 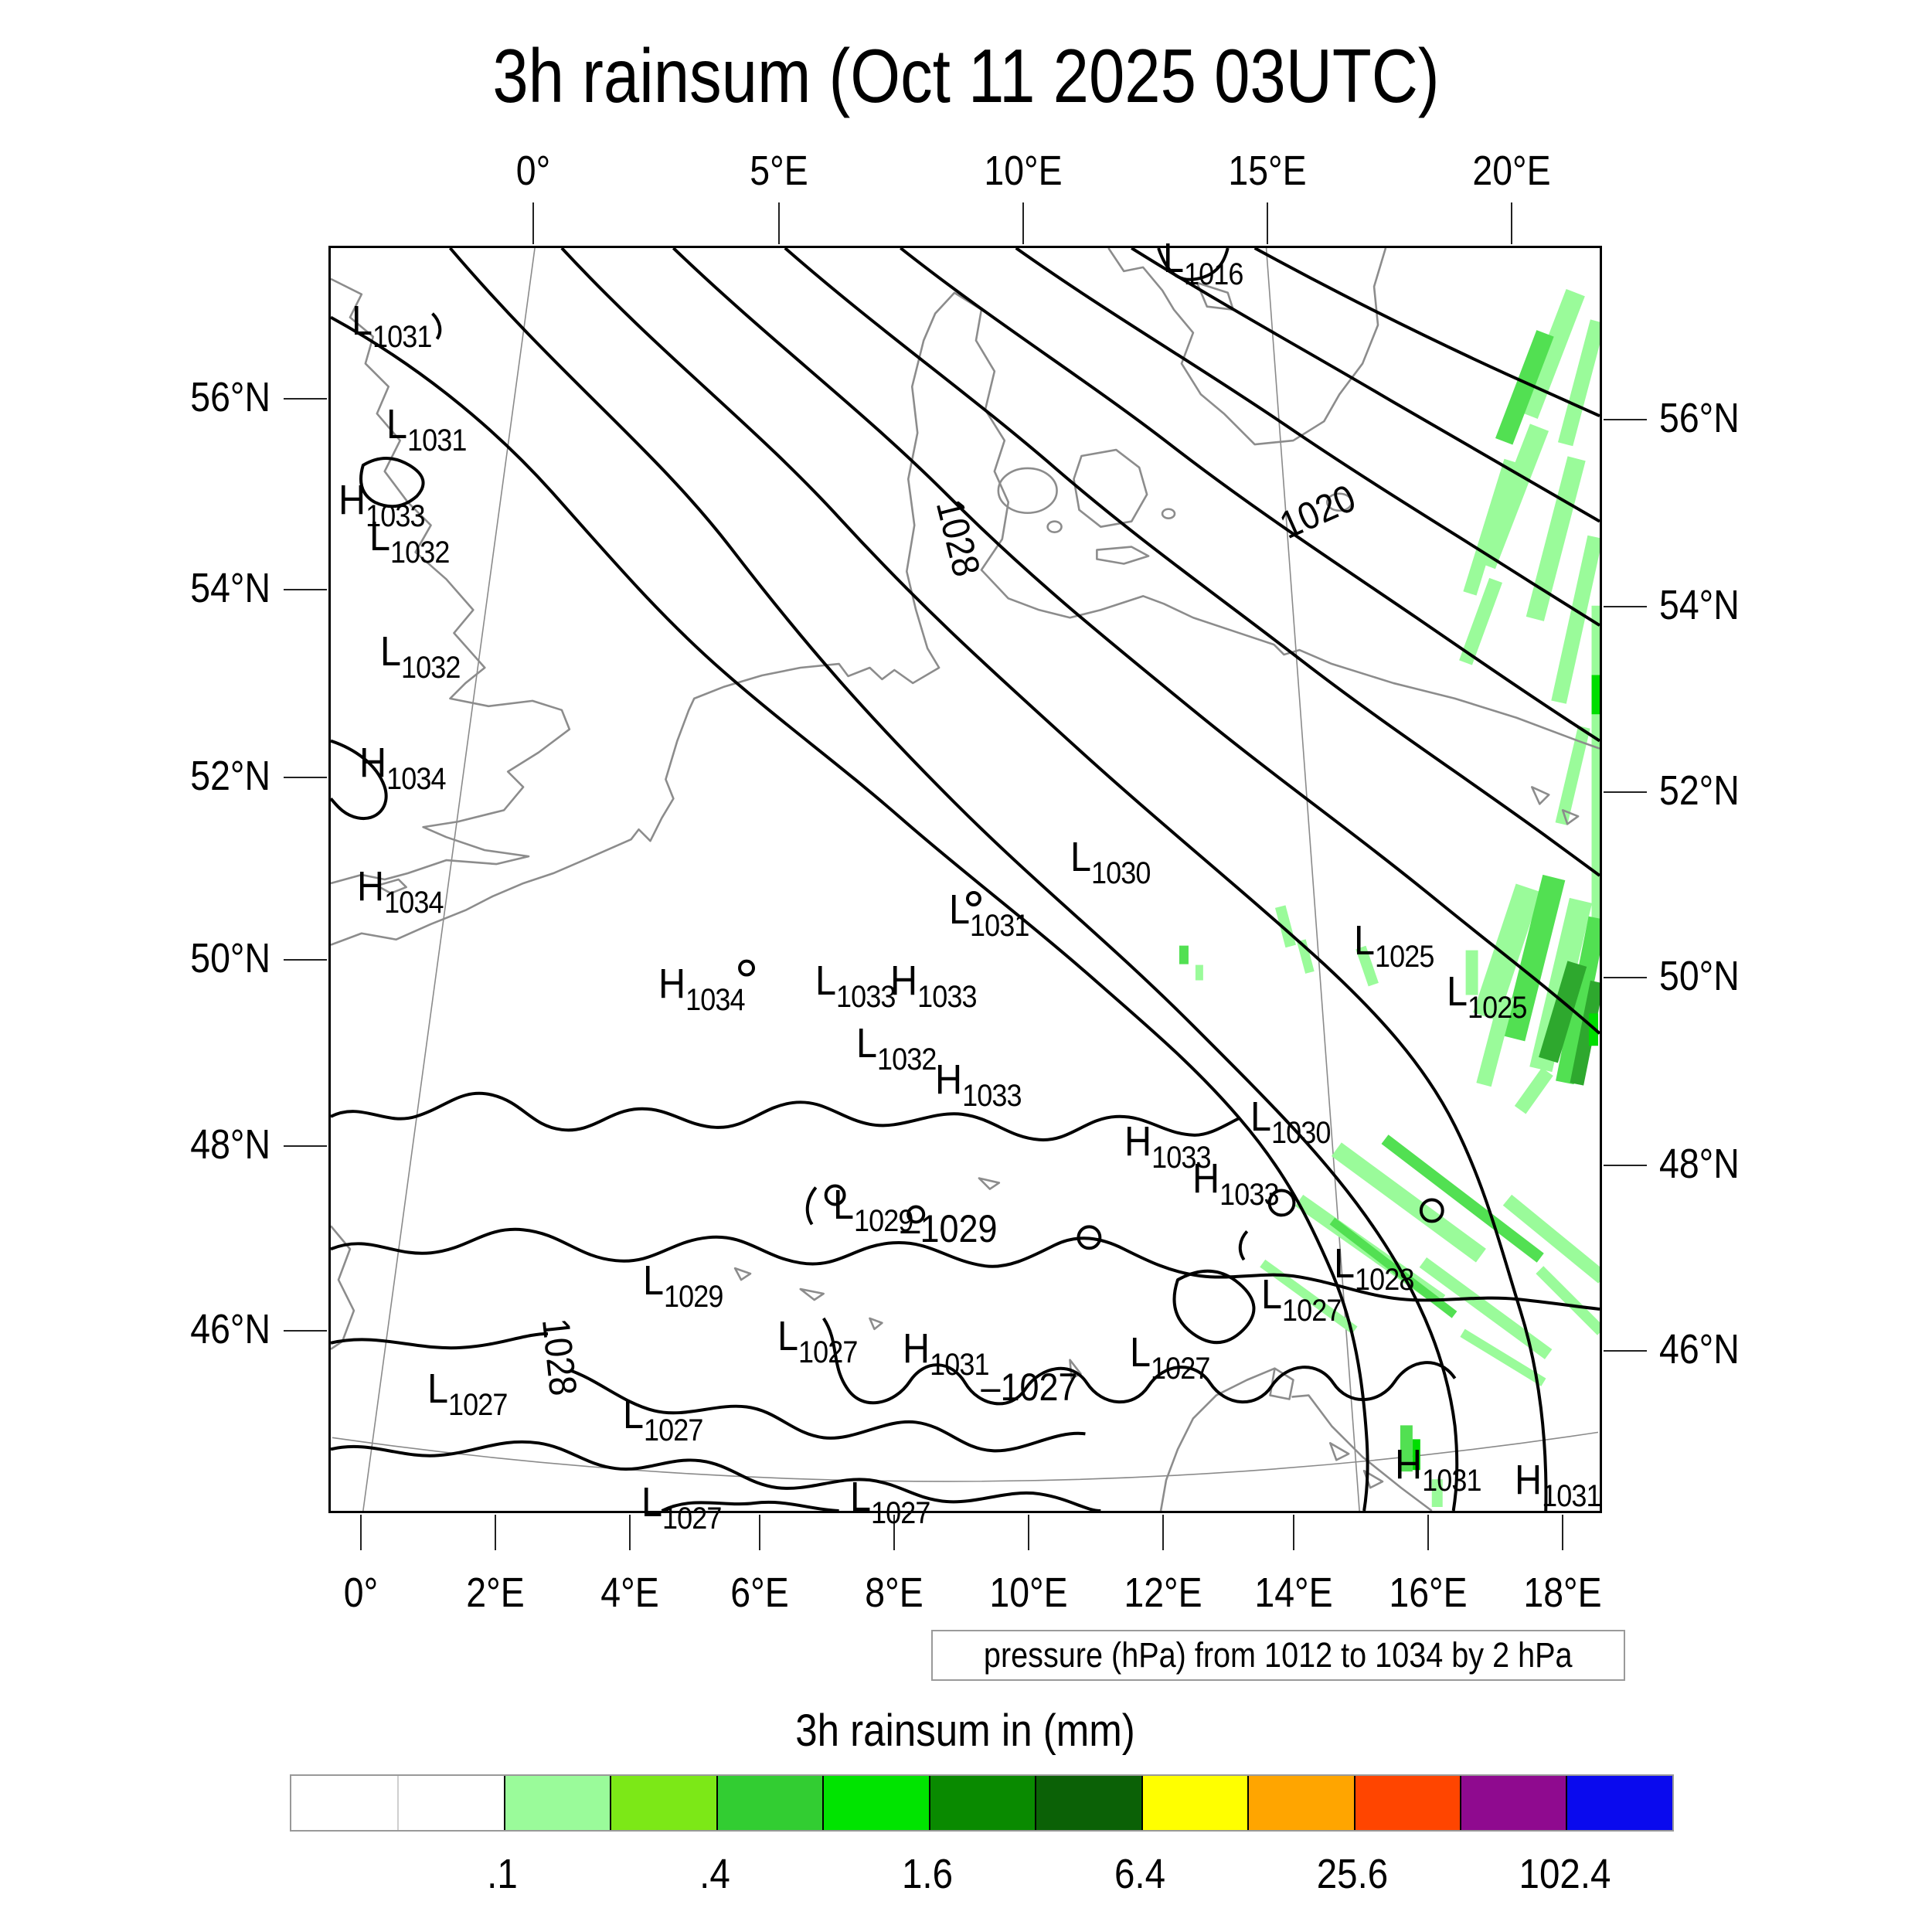 What do you see at coordinates (1700, 976) in the screenshot?
I see `axis-label-right: 50°N` at bounding box center [1700, 976].